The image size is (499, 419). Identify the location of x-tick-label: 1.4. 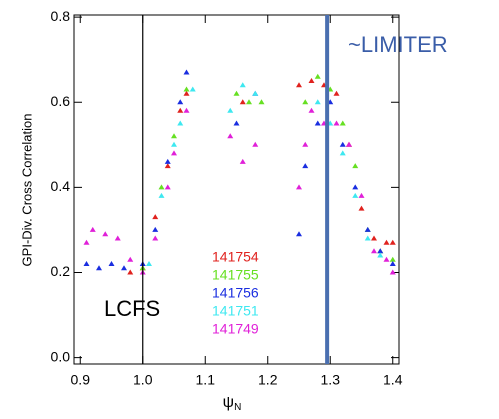
(393, 380).